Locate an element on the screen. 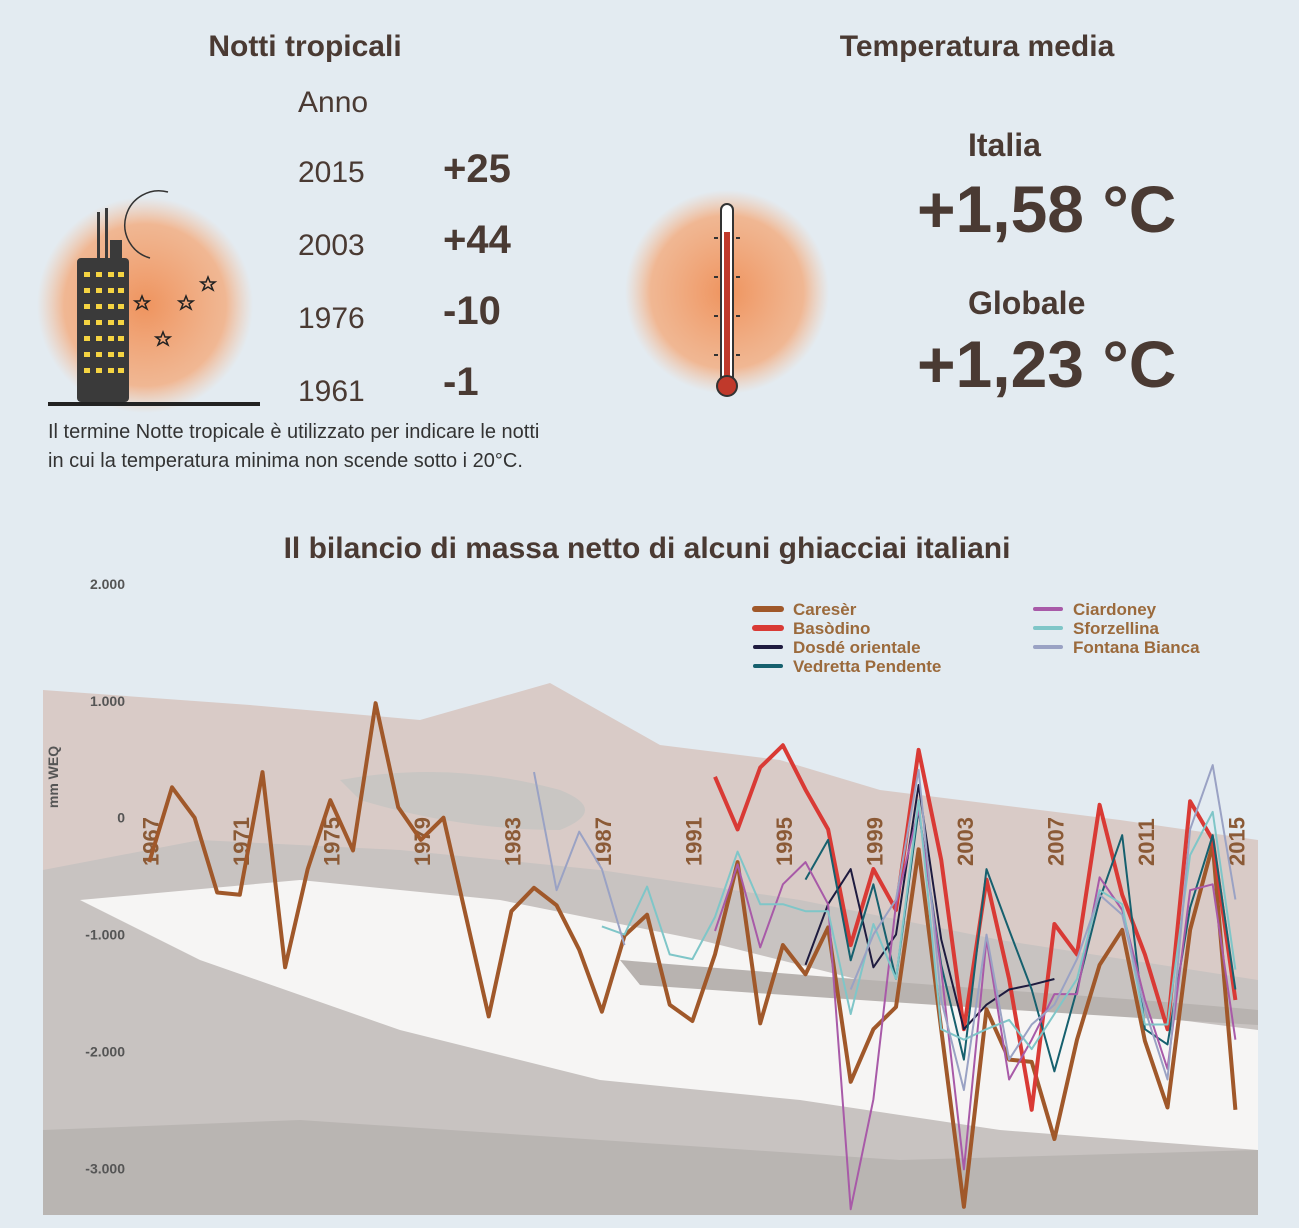 The height and width of the screenshot is (1228, 1299). thermometer-icon is located at coordinates (727, 300).